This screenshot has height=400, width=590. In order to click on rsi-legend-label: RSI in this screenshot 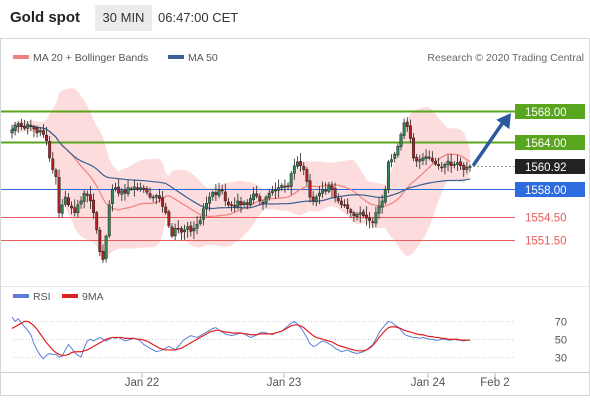, I will do `click(42, 297)`.